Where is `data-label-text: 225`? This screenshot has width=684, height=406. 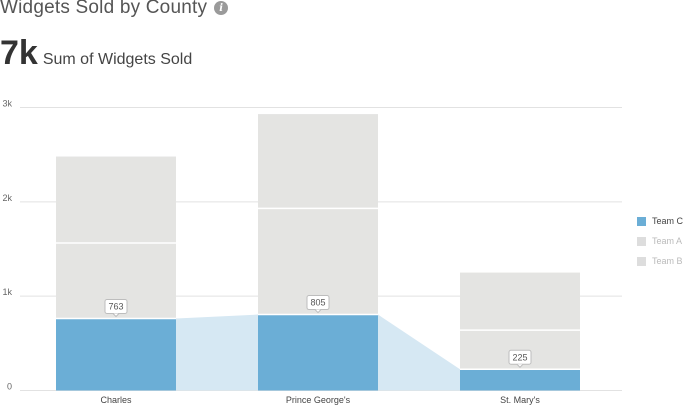 data-label-text: 225 is located at coordinates (519, 357).